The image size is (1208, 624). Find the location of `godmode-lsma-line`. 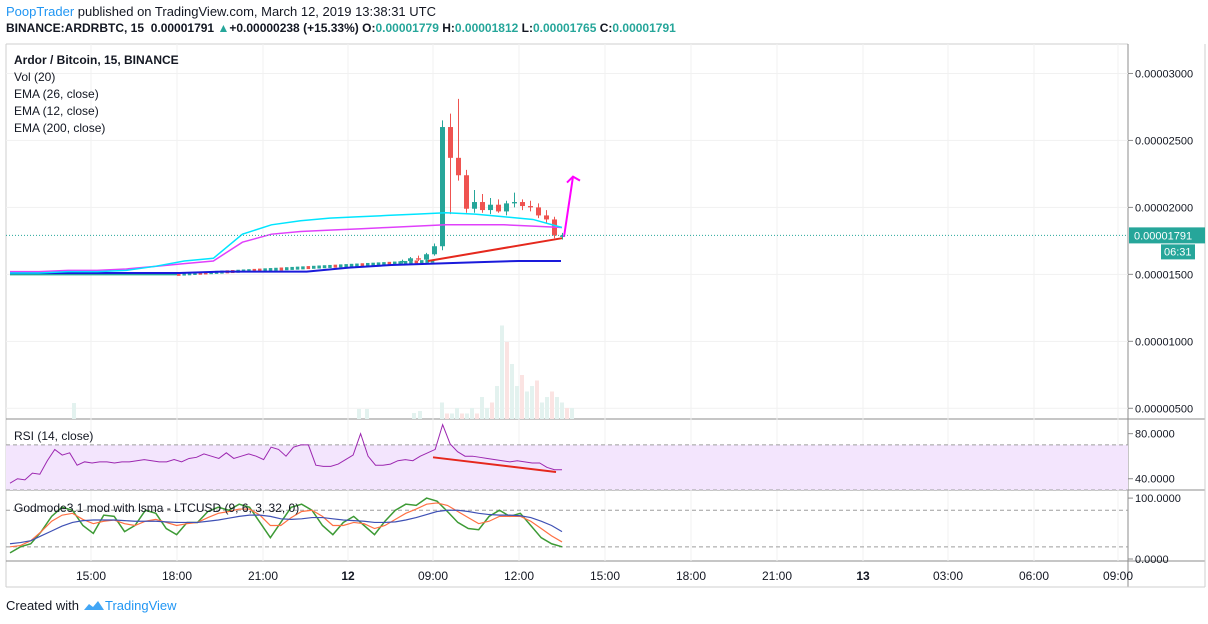

godmode-lsma-line is located at coordinates (286, 527).